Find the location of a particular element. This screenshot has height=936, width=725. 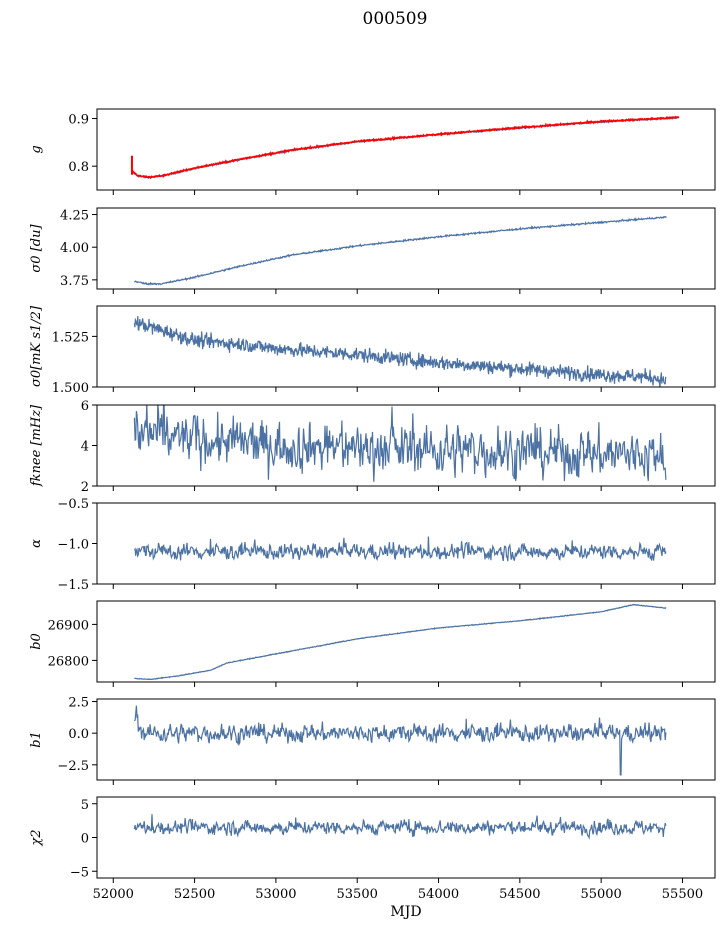

panel-g: 0.8 0.9 g is located at coordinates (372, 151).